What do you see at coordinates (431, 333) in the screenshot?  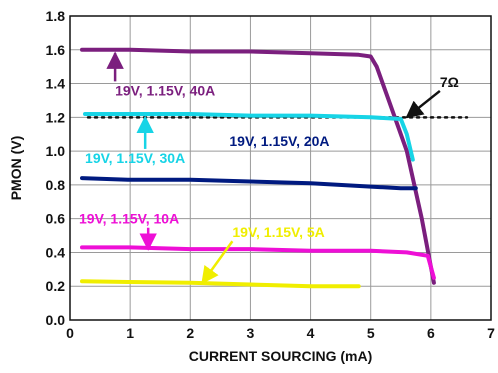 I see `x-tick-label: 6` at bounding box center [431, 333].